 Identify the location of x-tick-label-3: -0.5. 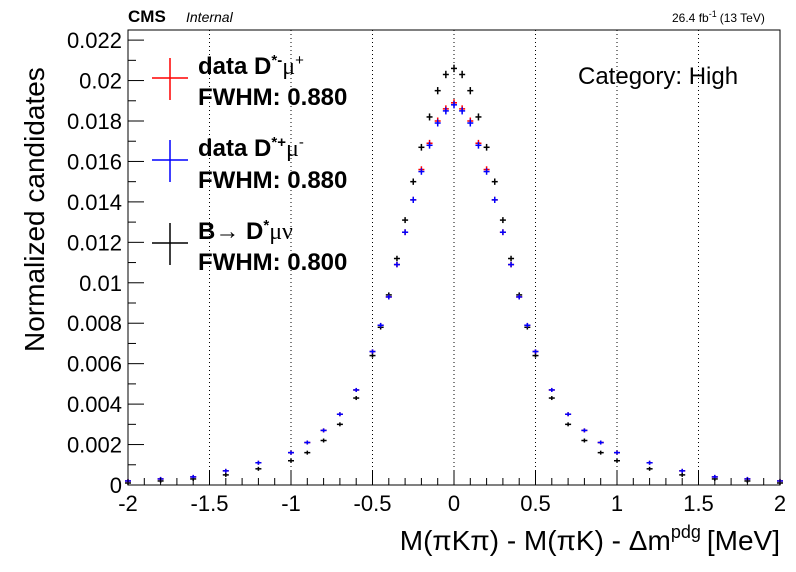
(373, 503).